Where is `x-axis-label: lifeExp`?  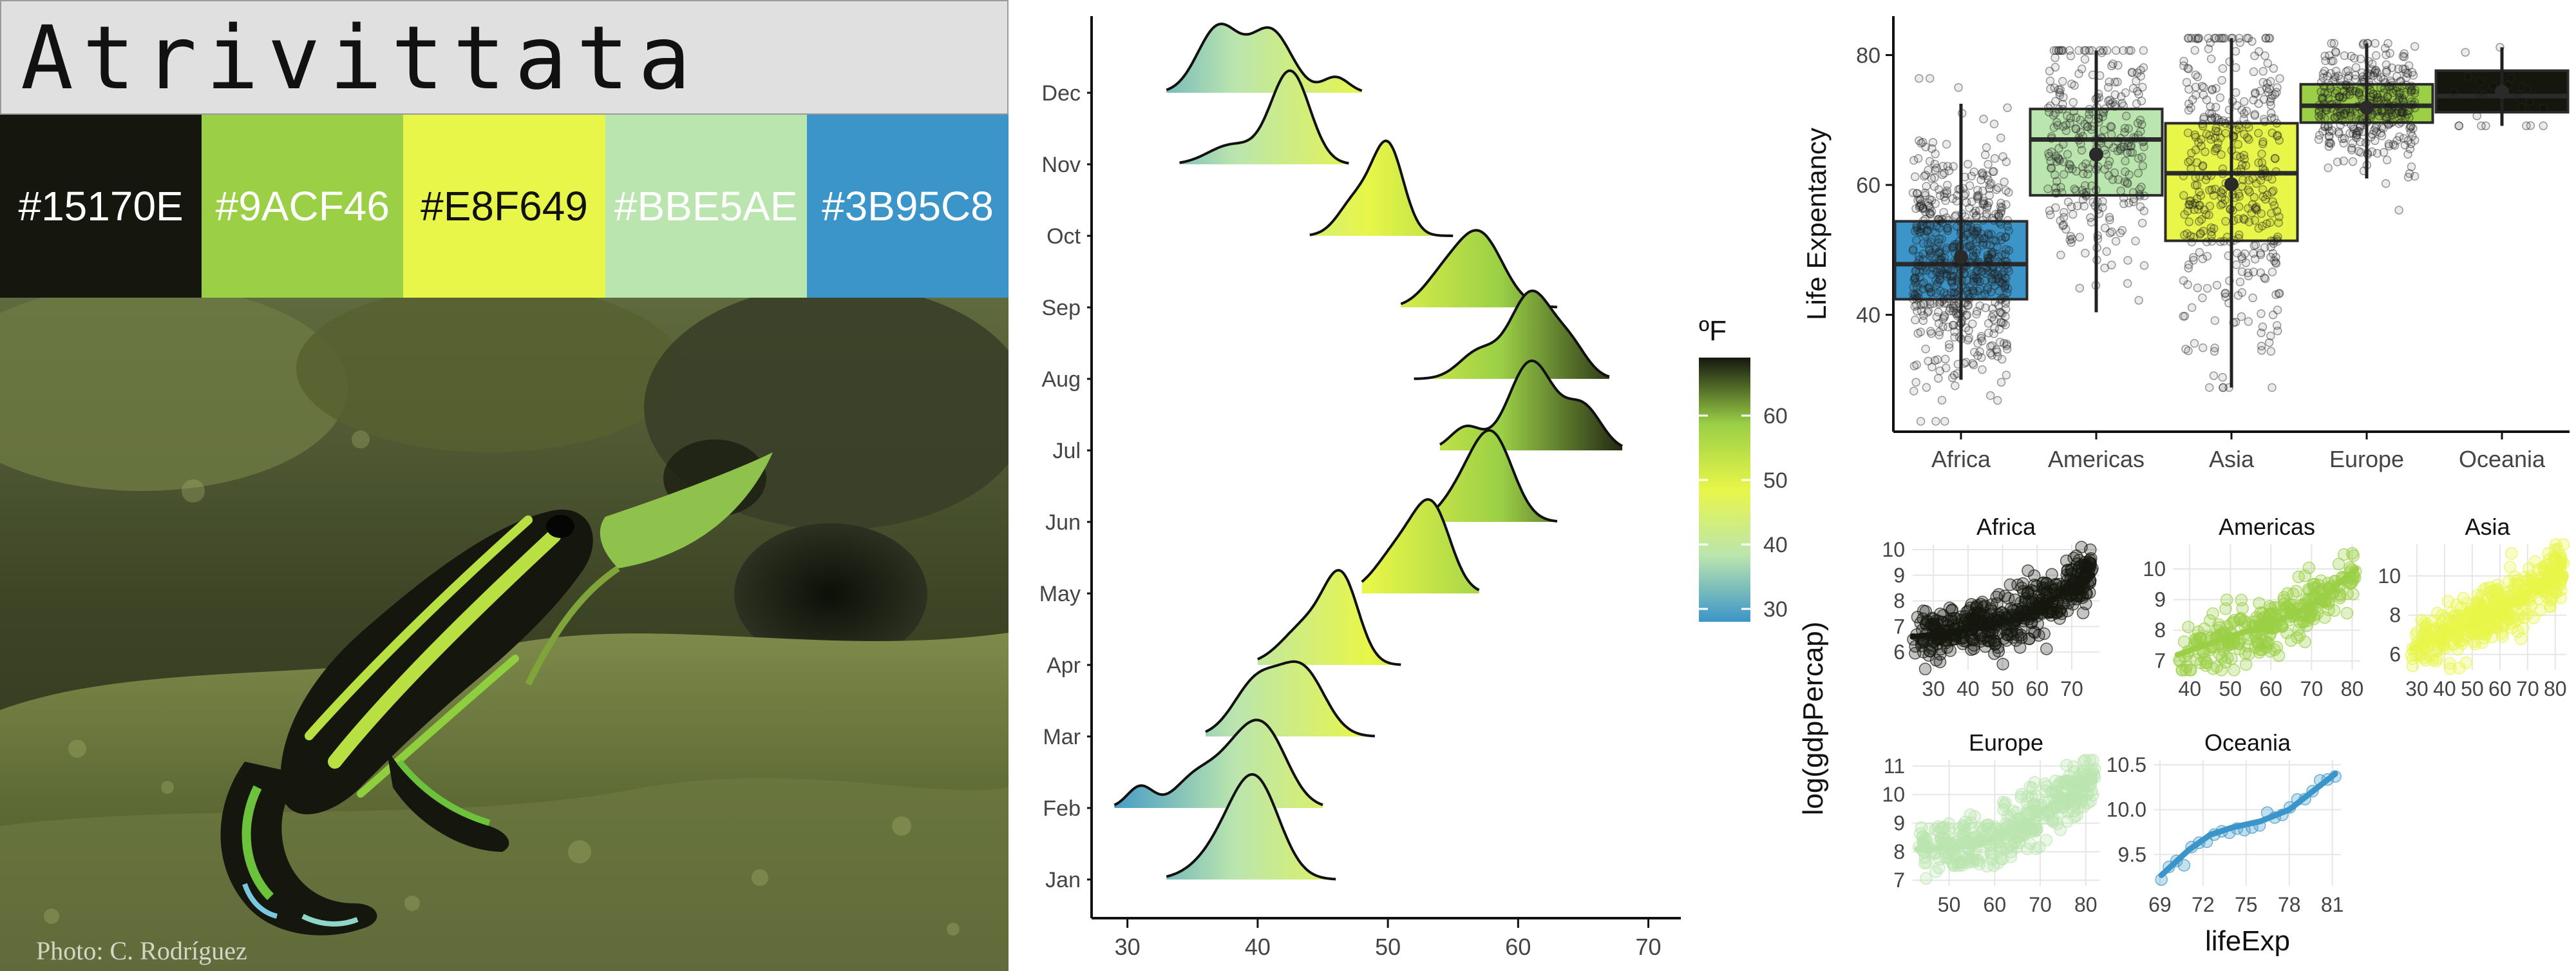 x-axis-label: lifeExp is located at coordinates (2247, 941).